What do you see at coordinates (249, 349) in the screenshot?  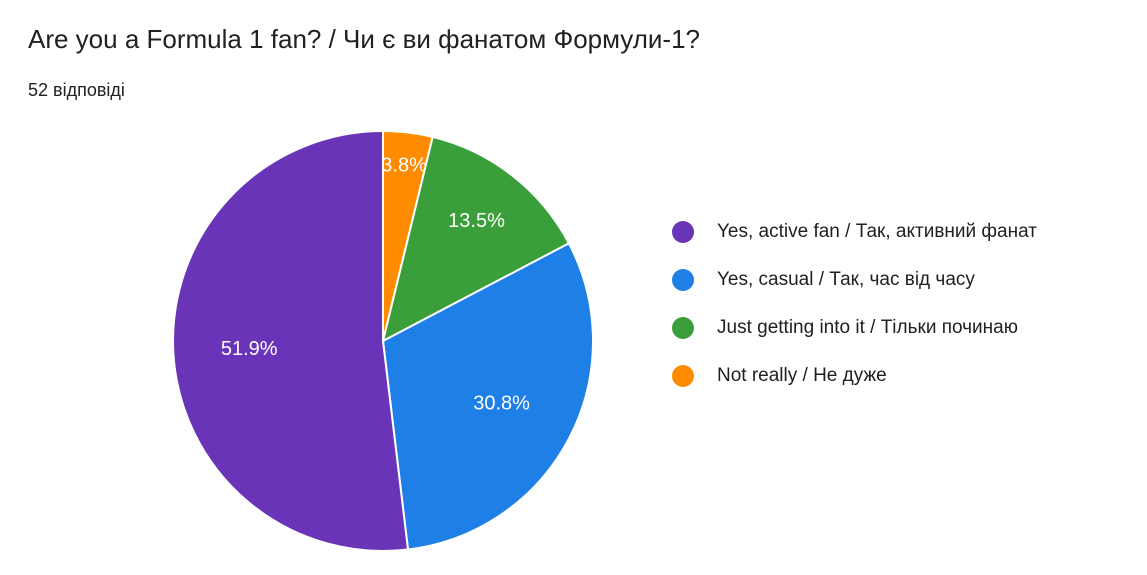 I see `slice-percent-label: 51.9%` at bounding box center [249, 349].